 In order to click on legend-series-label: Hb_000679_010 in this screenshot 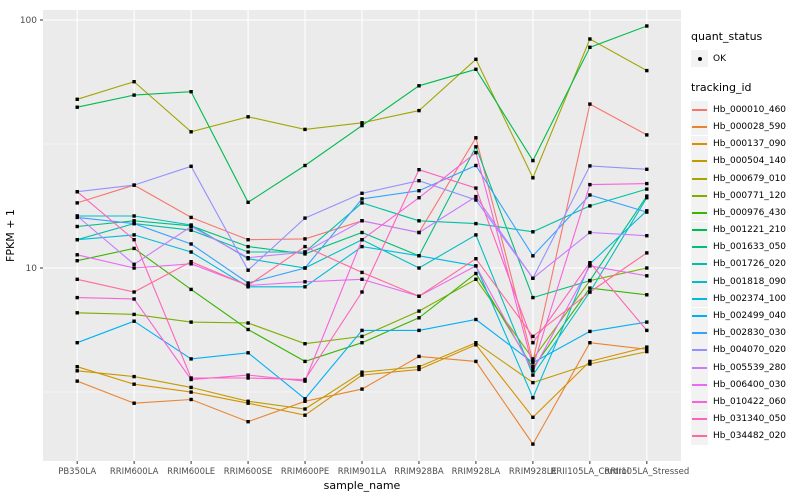, I will do `click(750, 178)`.